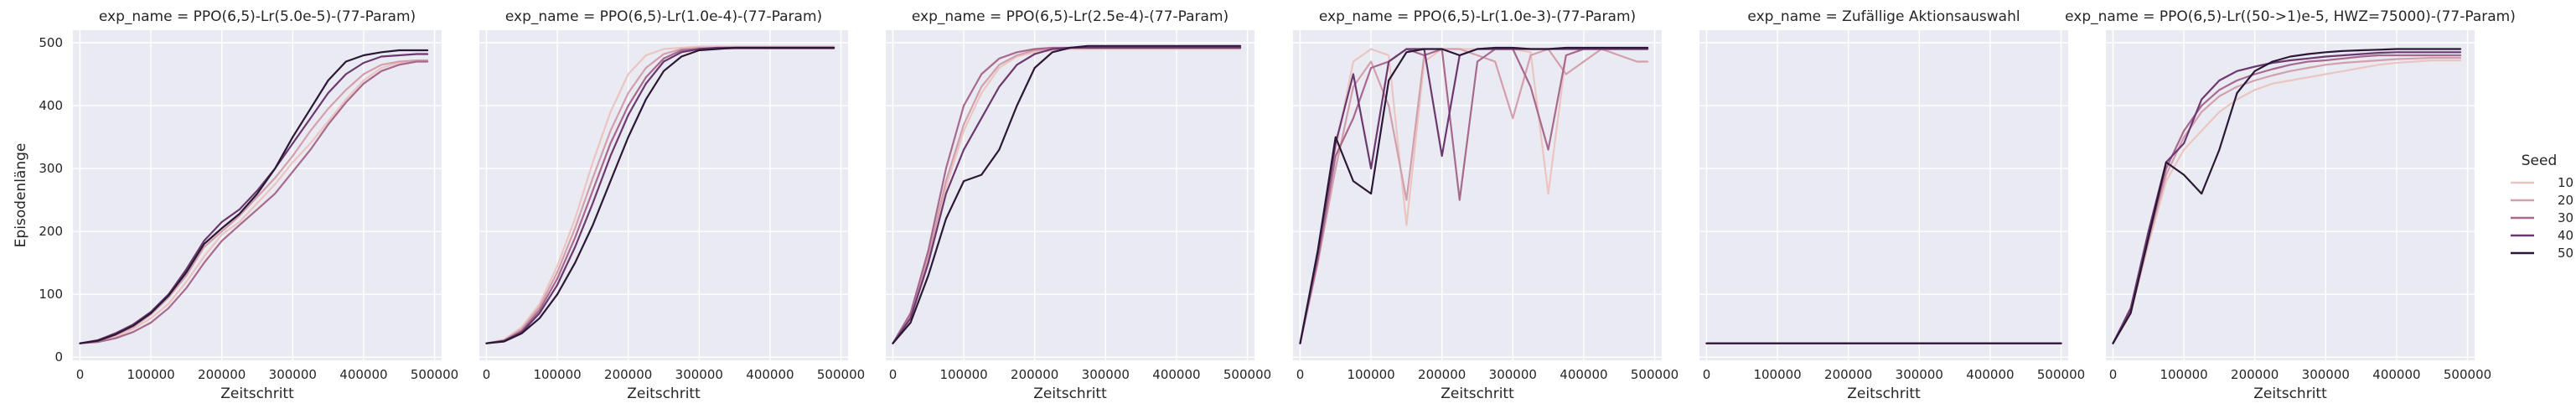  Describe the element at coordinates (51, 168) in the screenshot. I see `y-tick-label: 300` at that location.